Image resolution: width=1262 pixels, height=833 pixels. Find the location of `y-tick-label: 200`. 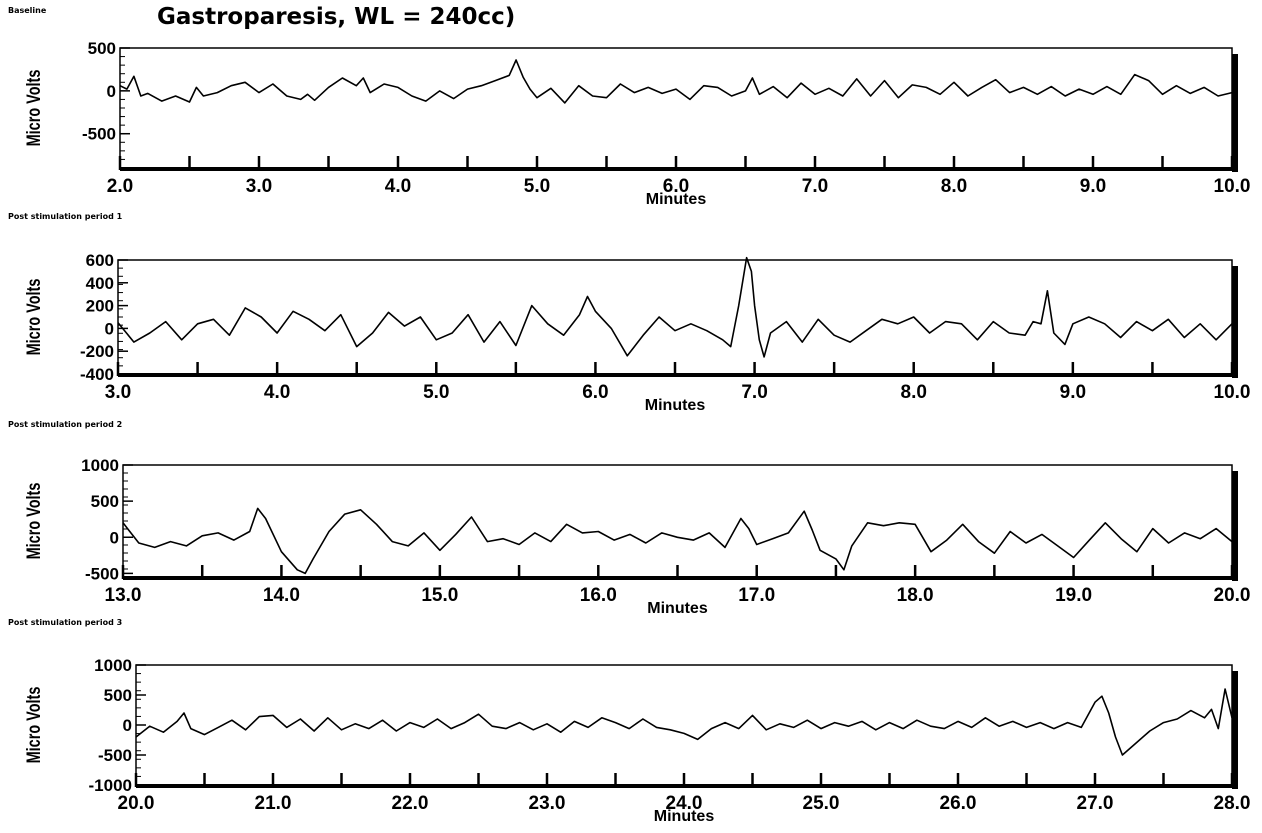

y-tick-label: 200 is located at coordinates (100, 306).